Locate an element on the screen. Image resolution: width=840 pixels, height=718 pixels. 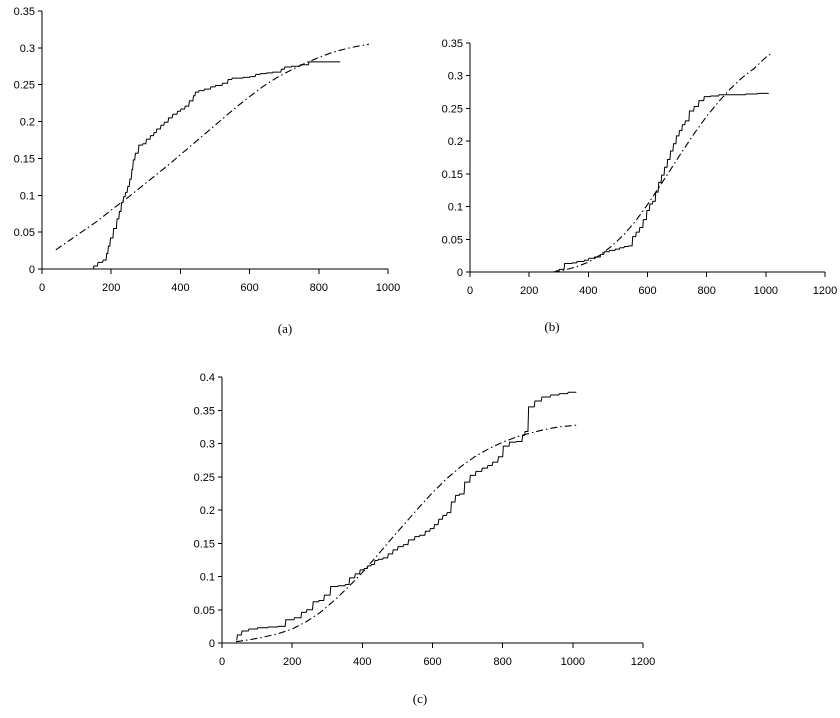
caption-b: (b) is located at coordinates (552, 326).